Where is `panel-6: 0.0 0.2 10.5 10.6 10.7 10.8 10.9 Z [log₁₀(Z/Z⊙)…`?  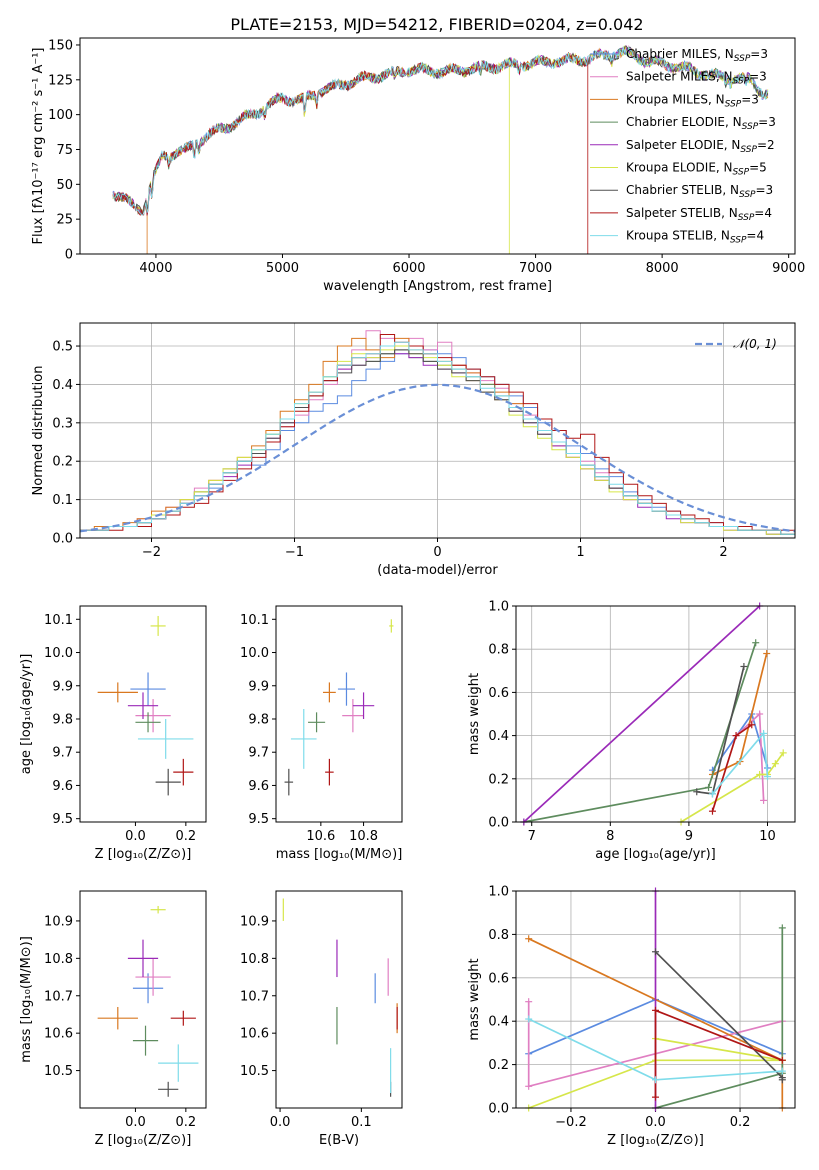 panel-6: 0.0 0.2 10.5 10.6 10.7 10.8 10.9 Z [log₁₀(Z/Z⊙)… is located at coordinates (113, 1019).